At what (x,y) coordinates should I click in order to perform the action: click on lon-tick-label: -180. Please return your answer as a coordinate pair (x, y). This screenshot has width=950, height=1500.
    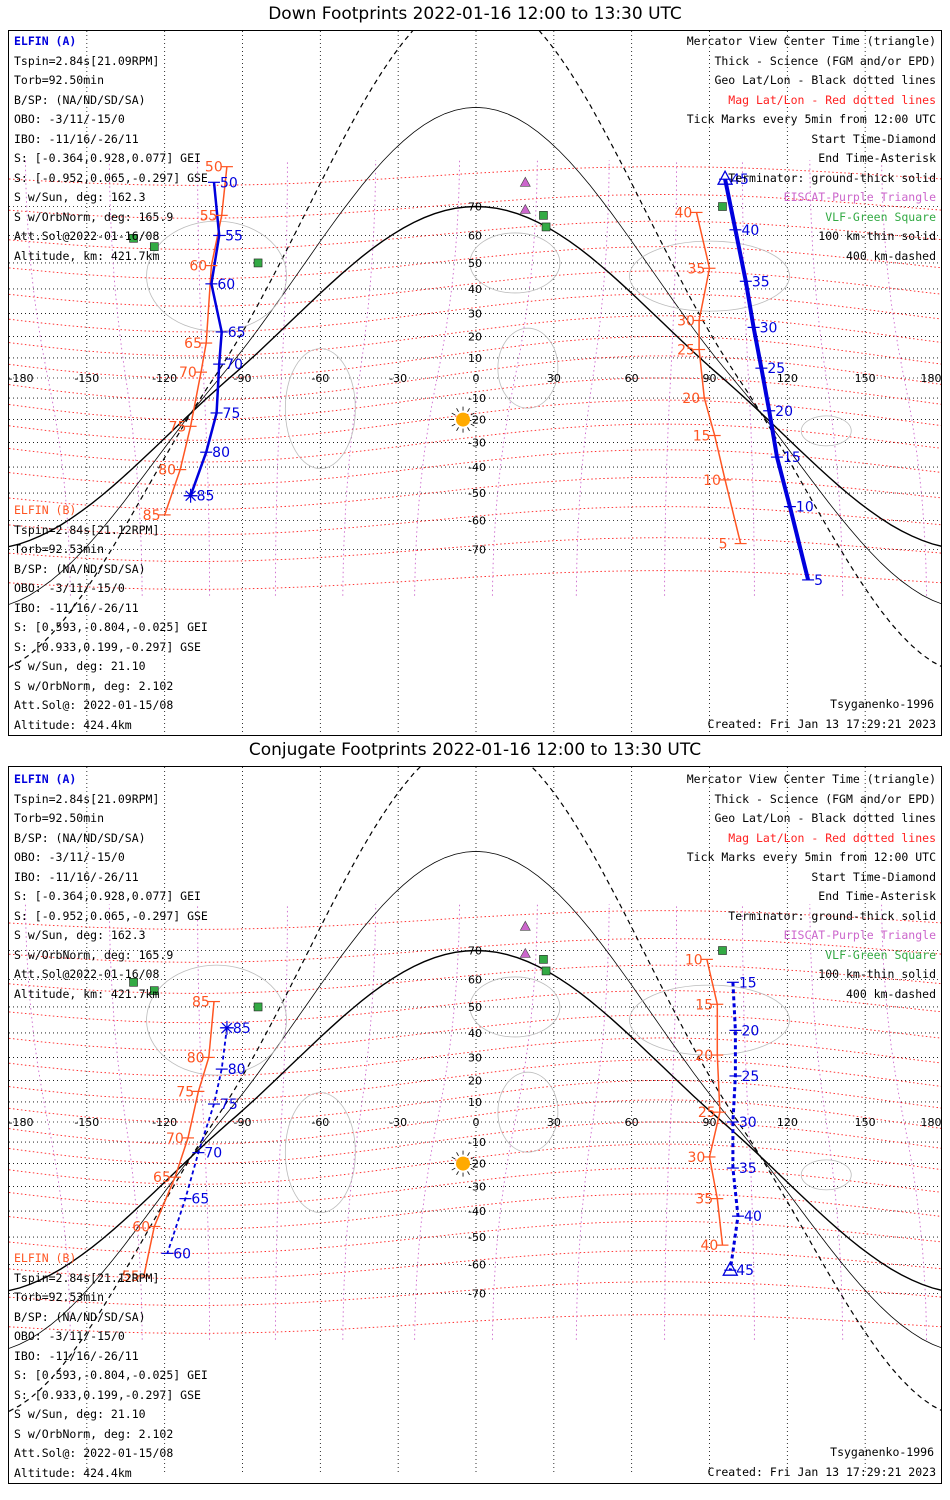
    Looking at the image, I should click on (21, 1122).